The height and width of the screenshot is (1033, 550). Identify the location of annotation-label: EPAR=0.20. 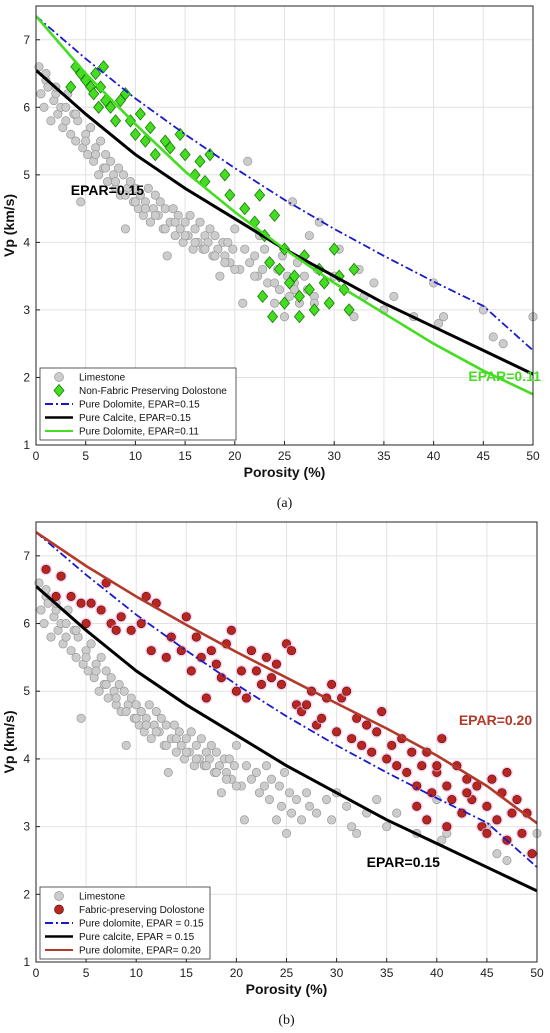
(495, 720).